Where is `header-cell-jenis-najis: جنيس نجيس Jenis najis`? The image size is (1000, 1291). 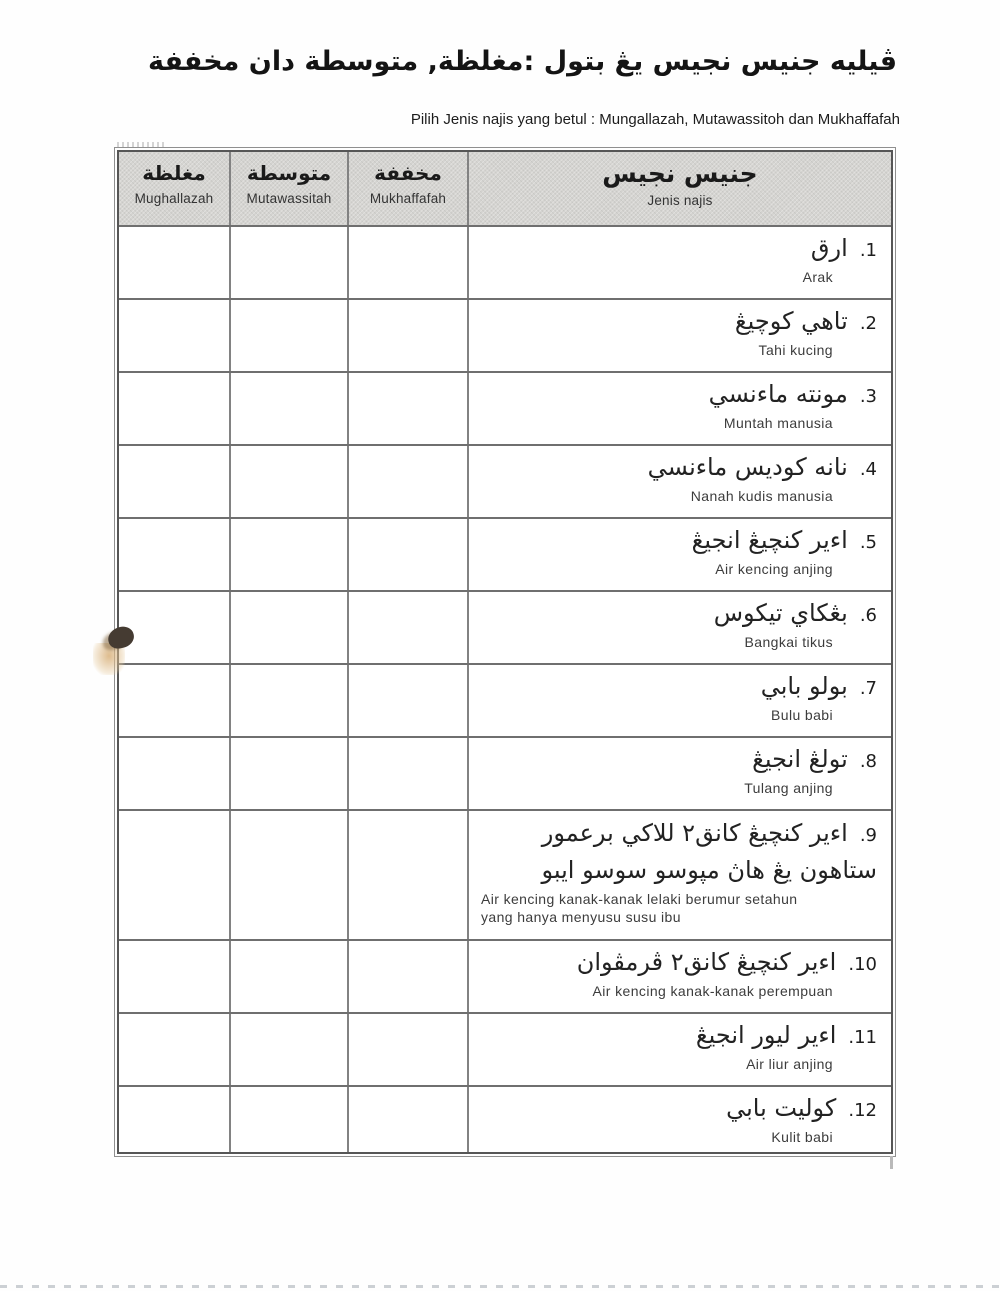
header-cell-jenis-najis: جنيس نجيس Jenis najis is located at coordinates (679, 188).